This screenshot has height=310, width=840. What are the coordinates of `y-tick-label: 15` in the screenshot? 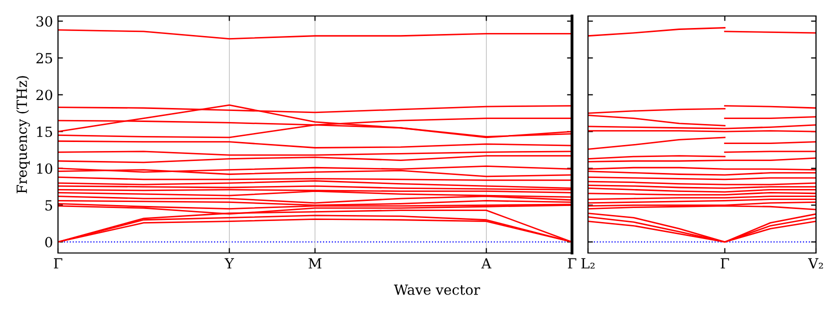 It's located at (44, 132).